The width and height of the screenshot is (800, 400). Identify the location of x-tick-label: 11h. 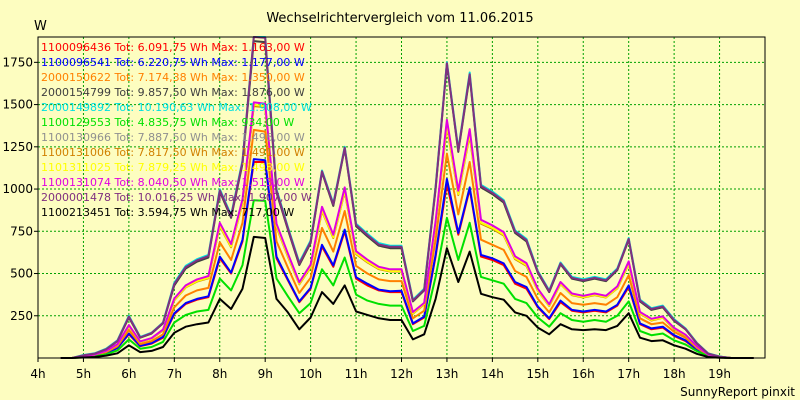
(356, 374).